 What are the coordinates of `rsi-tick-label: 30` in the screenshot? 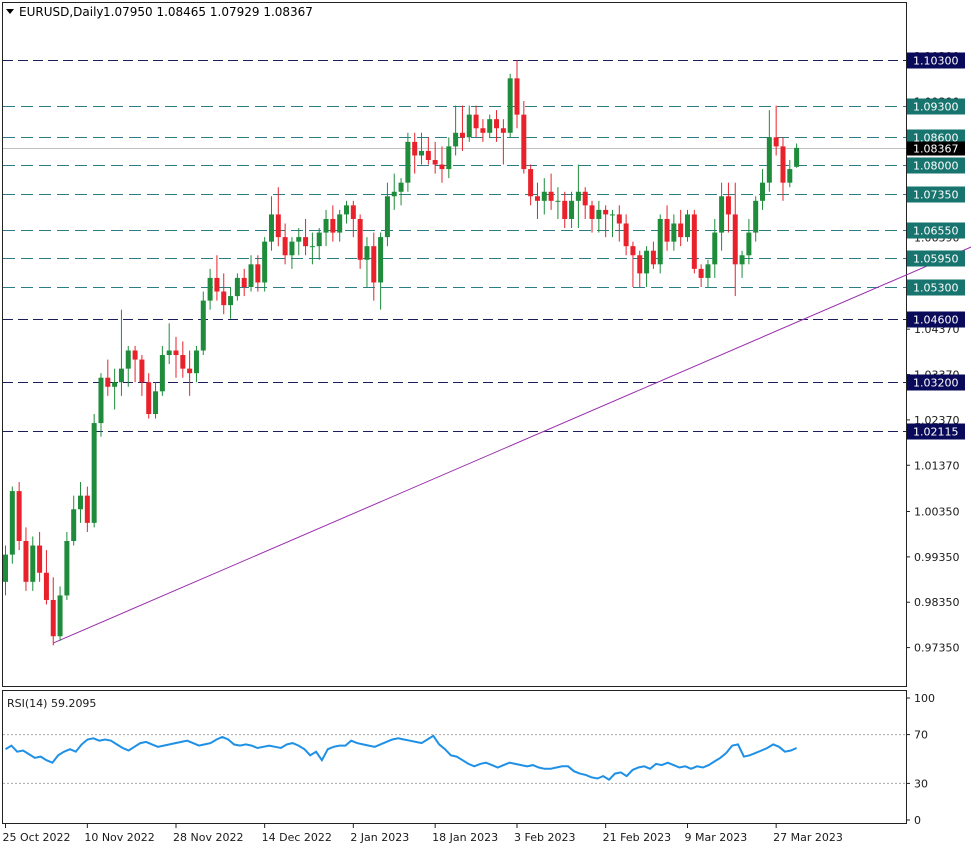 It's located at (921, 783).